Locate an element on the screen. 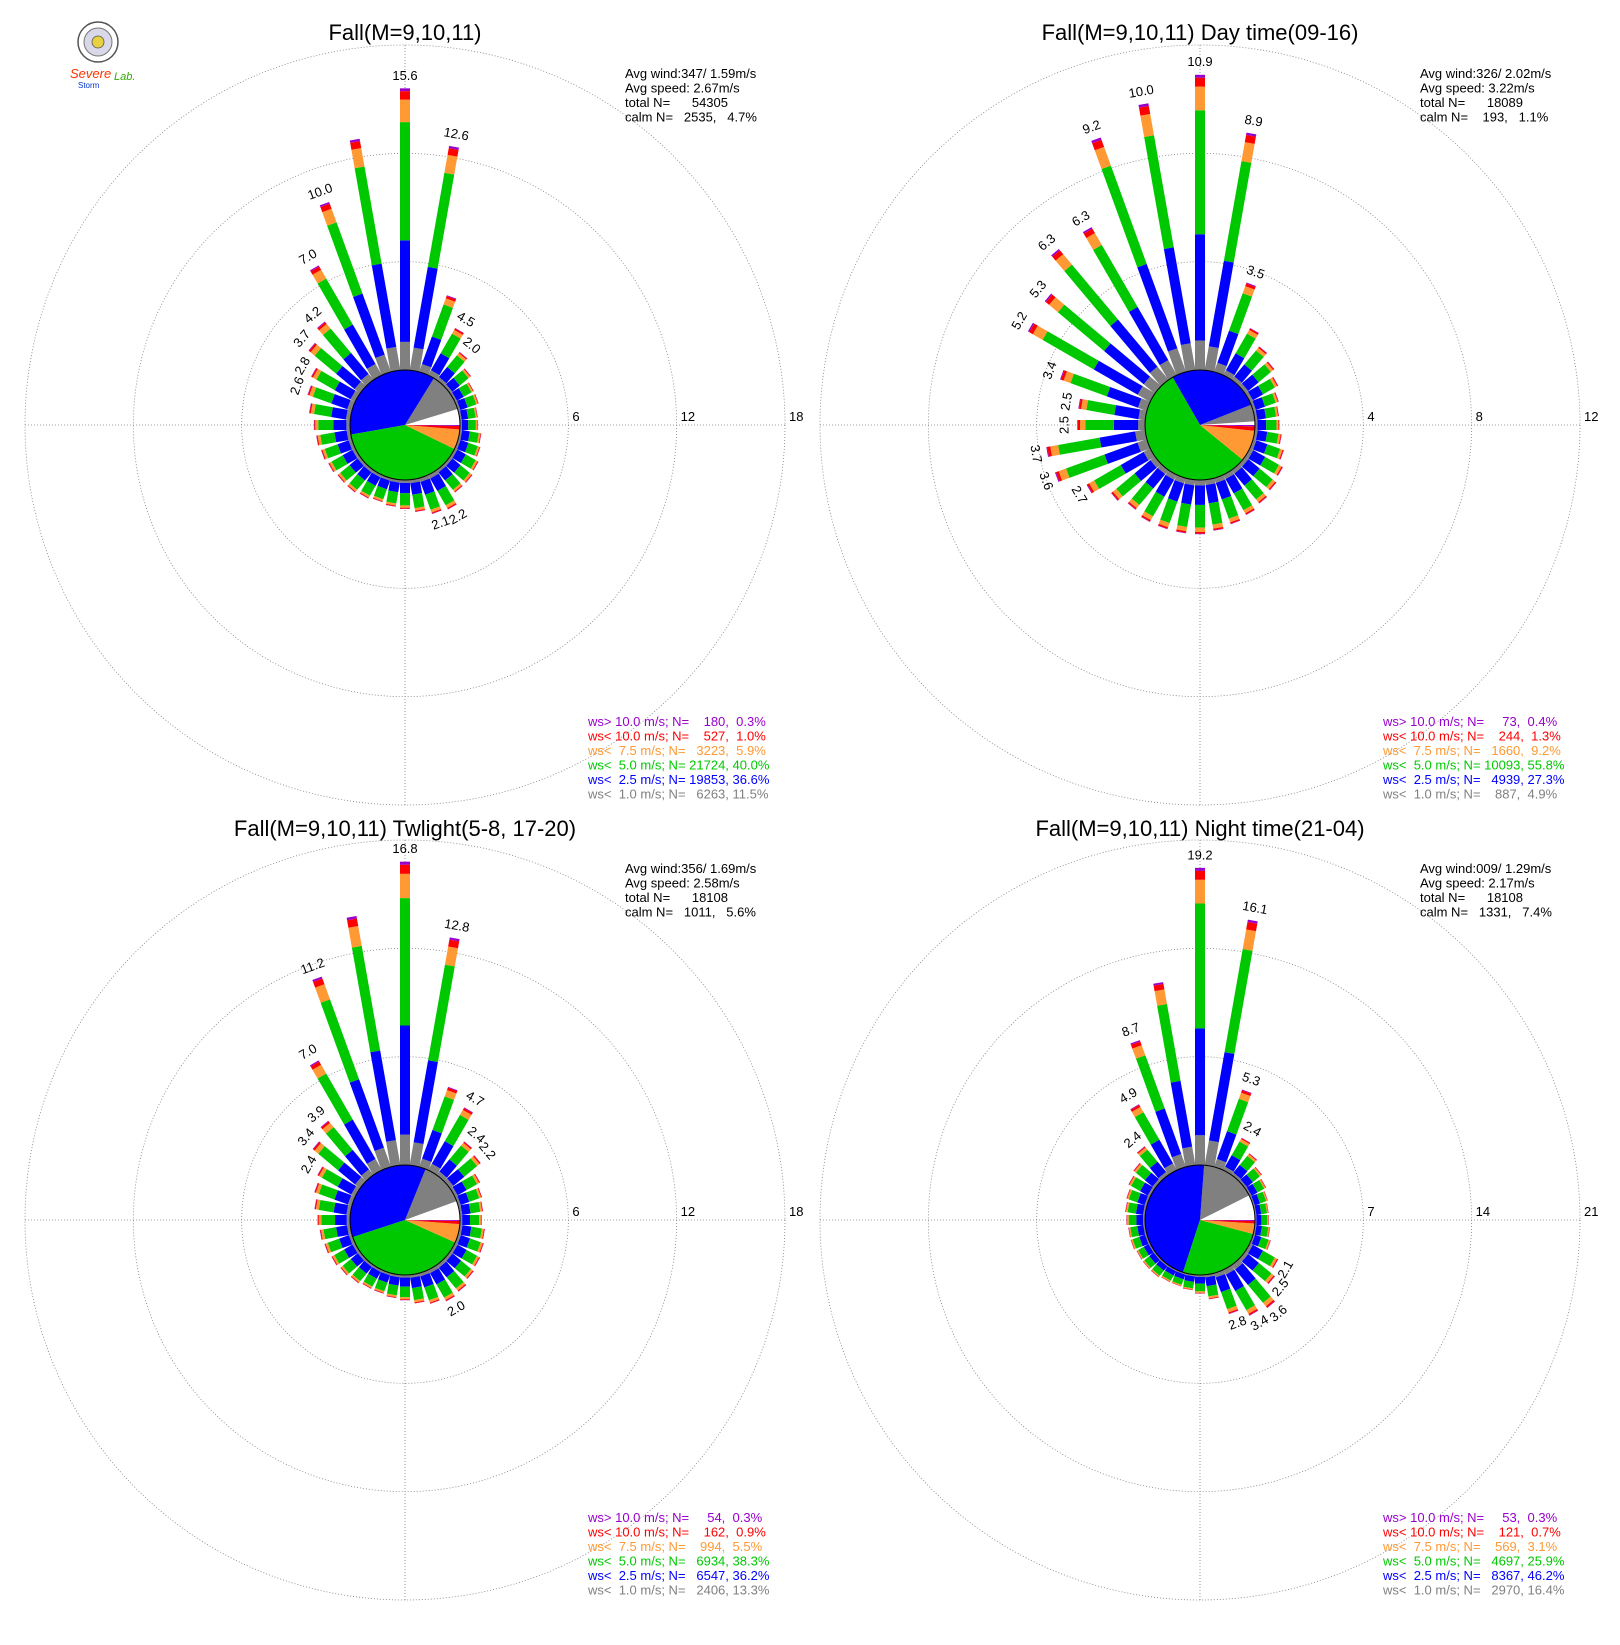 The image size is (1620, 1645). stats-line: total N= 18108 is located at coordinates (1471, 897).